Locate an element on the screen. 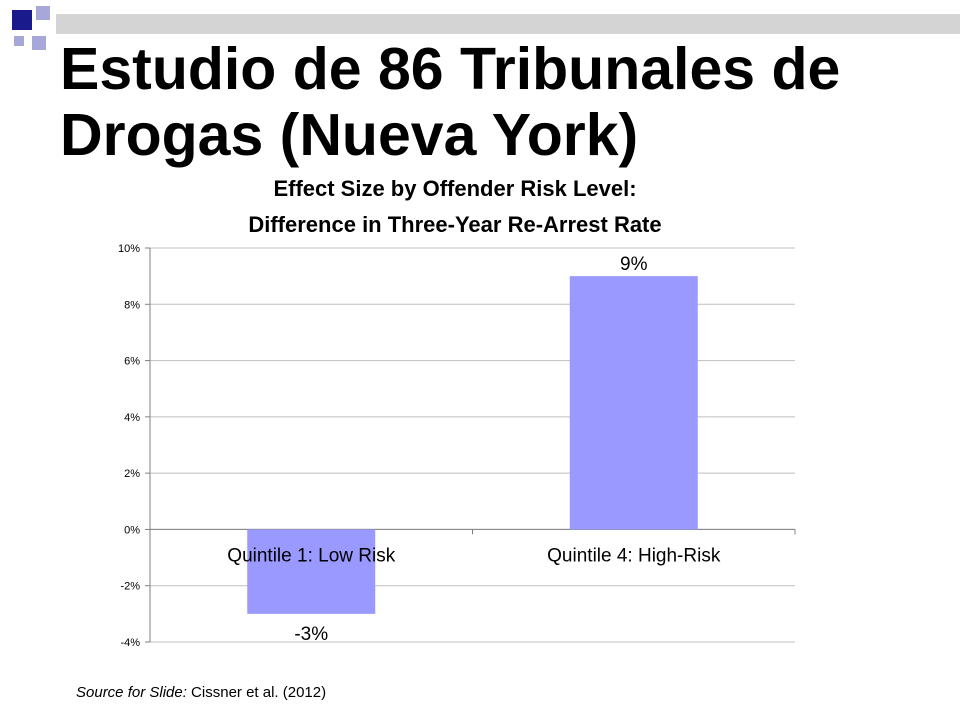  slide-decoration is located at coordinates (486, 28).